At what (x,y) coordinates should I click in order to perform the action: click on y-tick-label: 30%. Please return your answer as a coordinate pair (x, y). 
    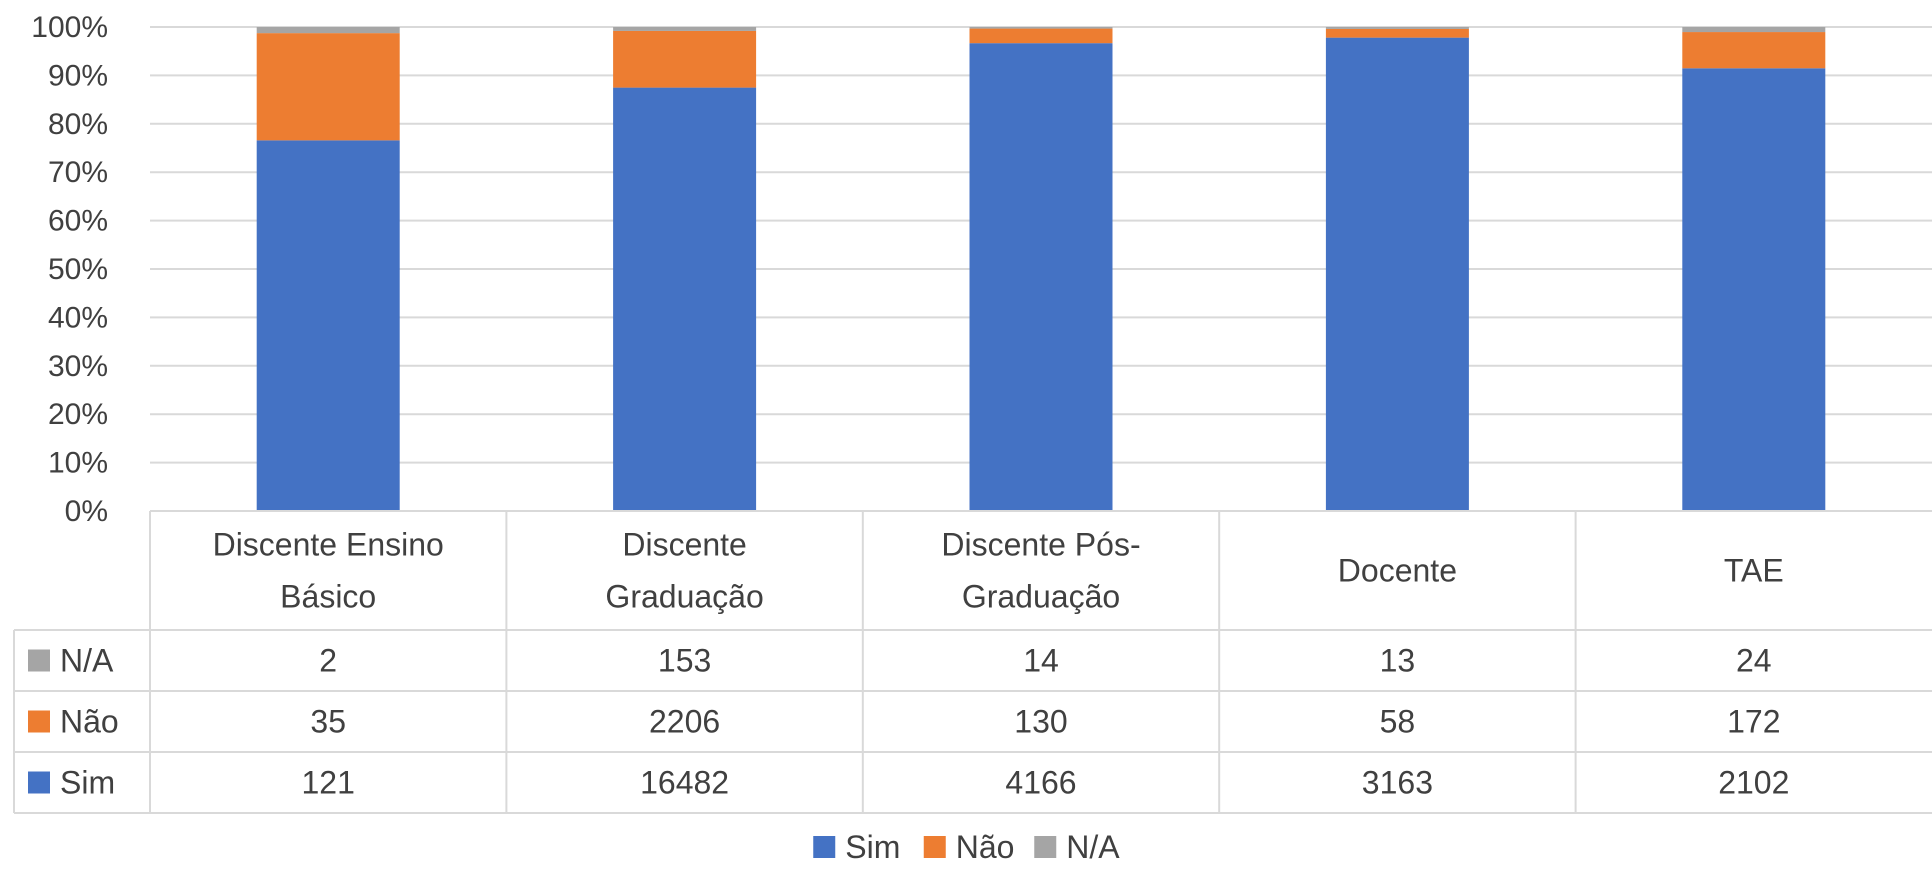
    Looking at the image, I should click on (78, 366).